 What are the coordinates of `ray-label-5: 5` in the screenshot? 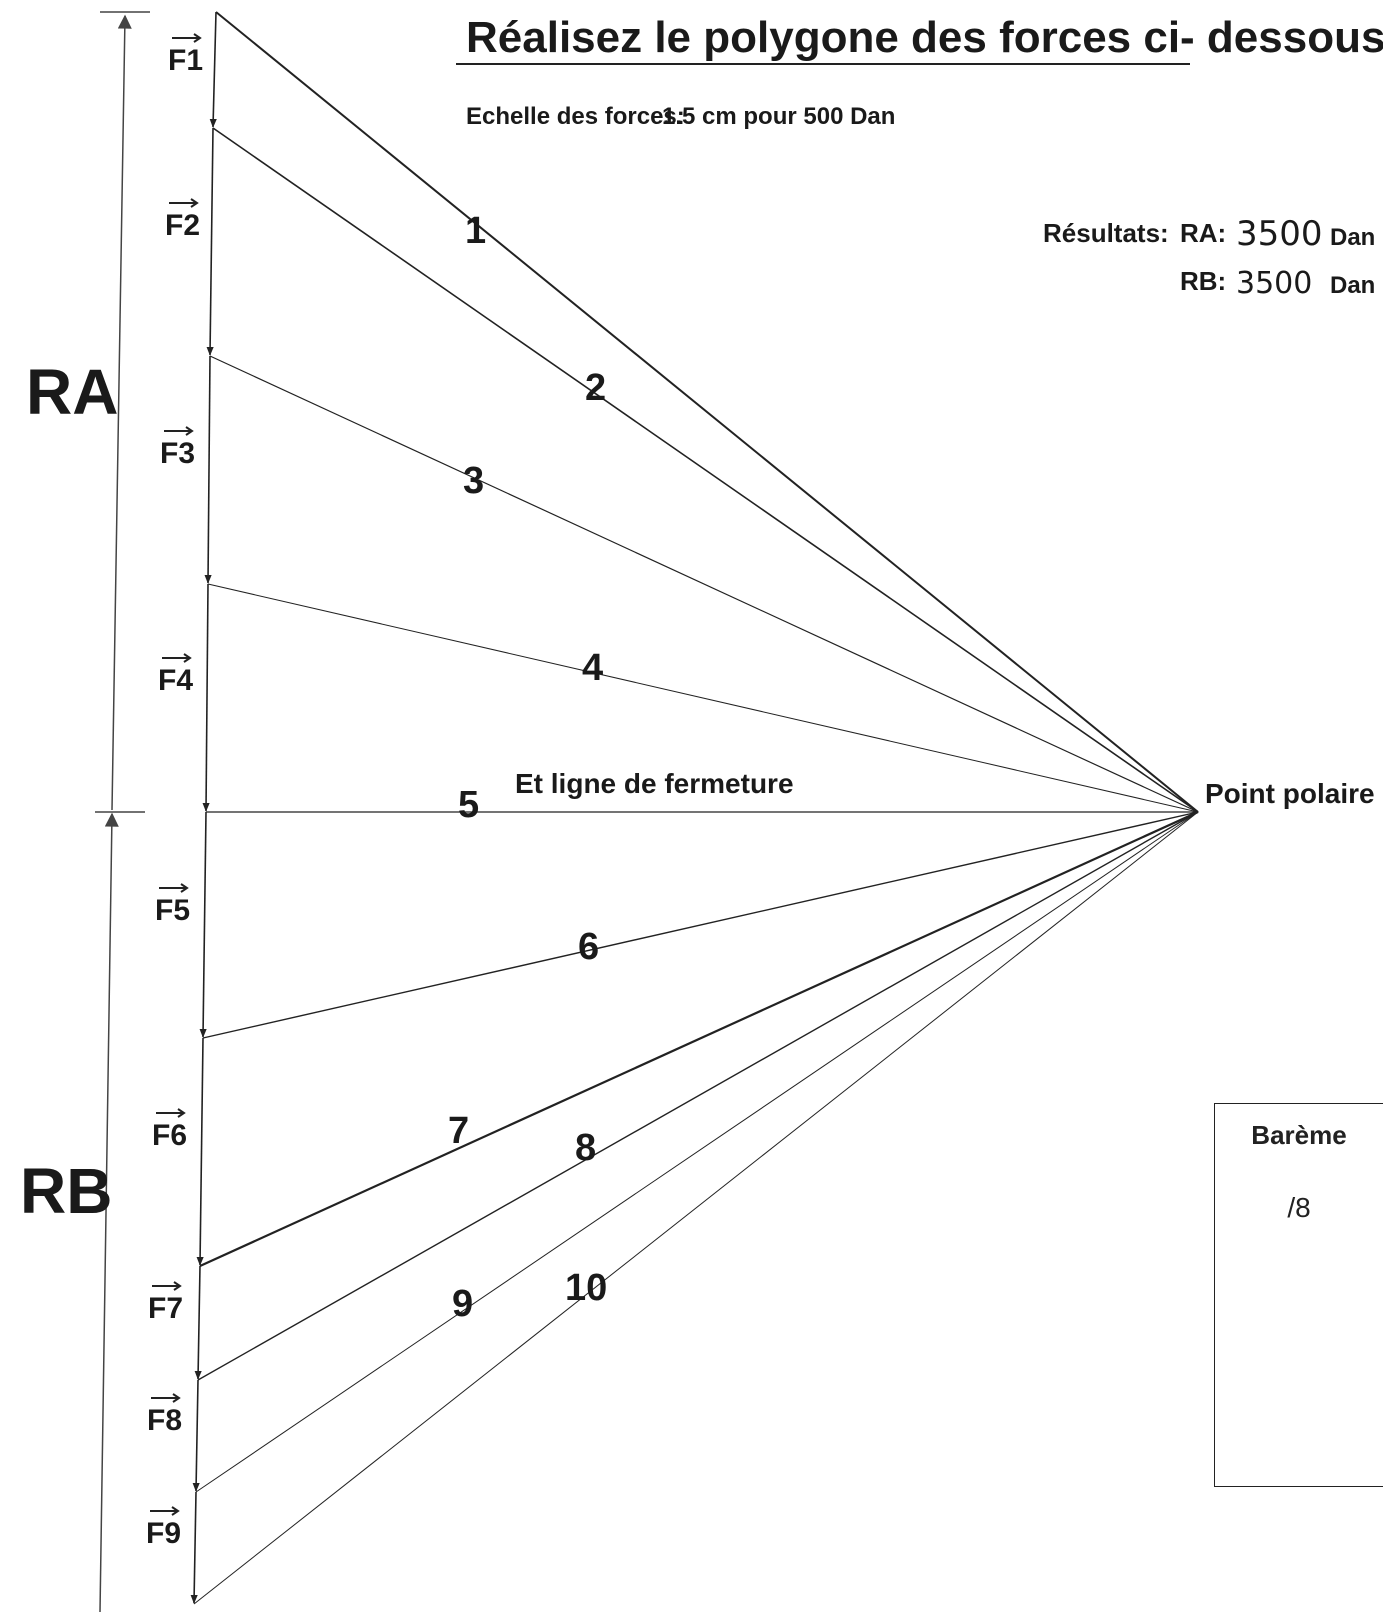 It's located at (468, 805).